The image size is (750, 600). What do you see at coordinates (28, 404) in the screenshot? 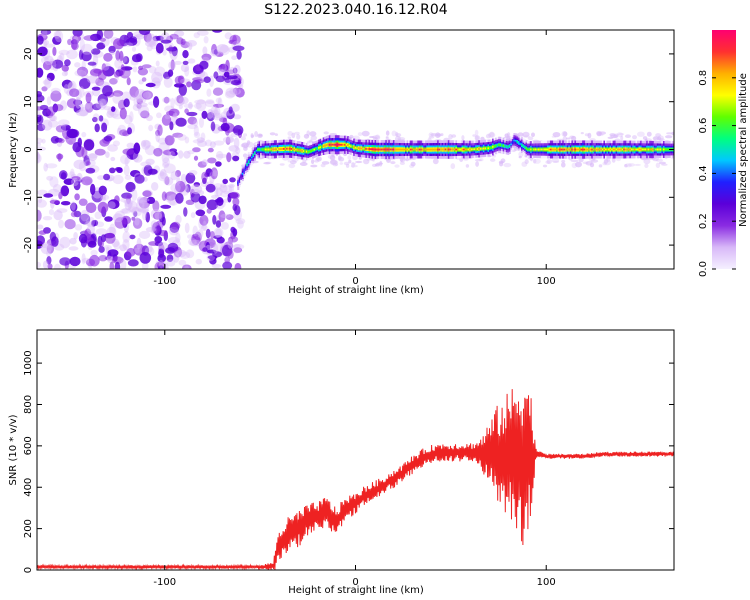
I see `y-tick-label: 800` at bounding box center [28, 404].